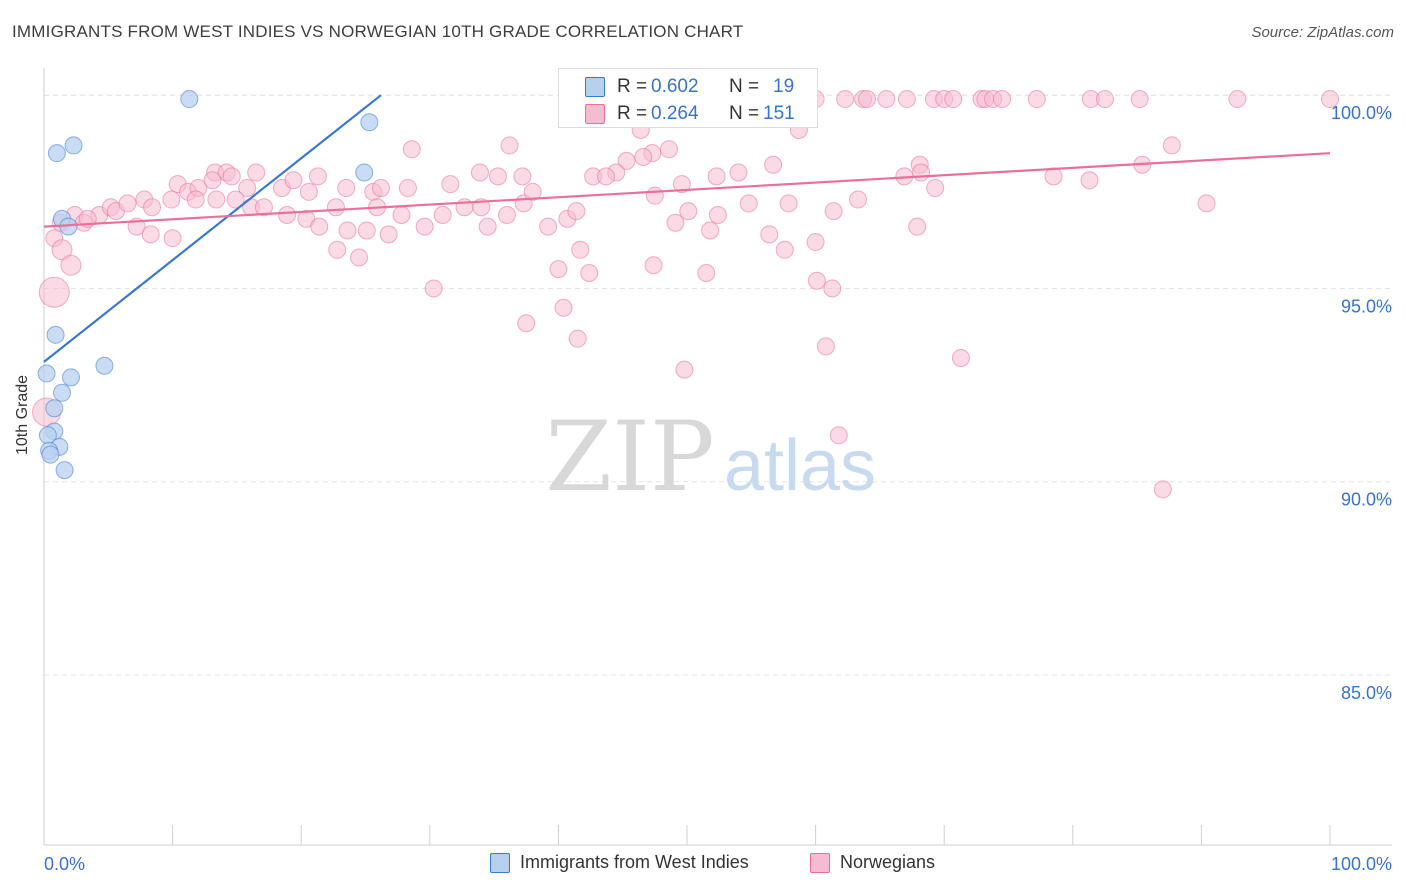  I want to click on bottom-legend-label-norwegians: Norwegians, so click(888, 862).